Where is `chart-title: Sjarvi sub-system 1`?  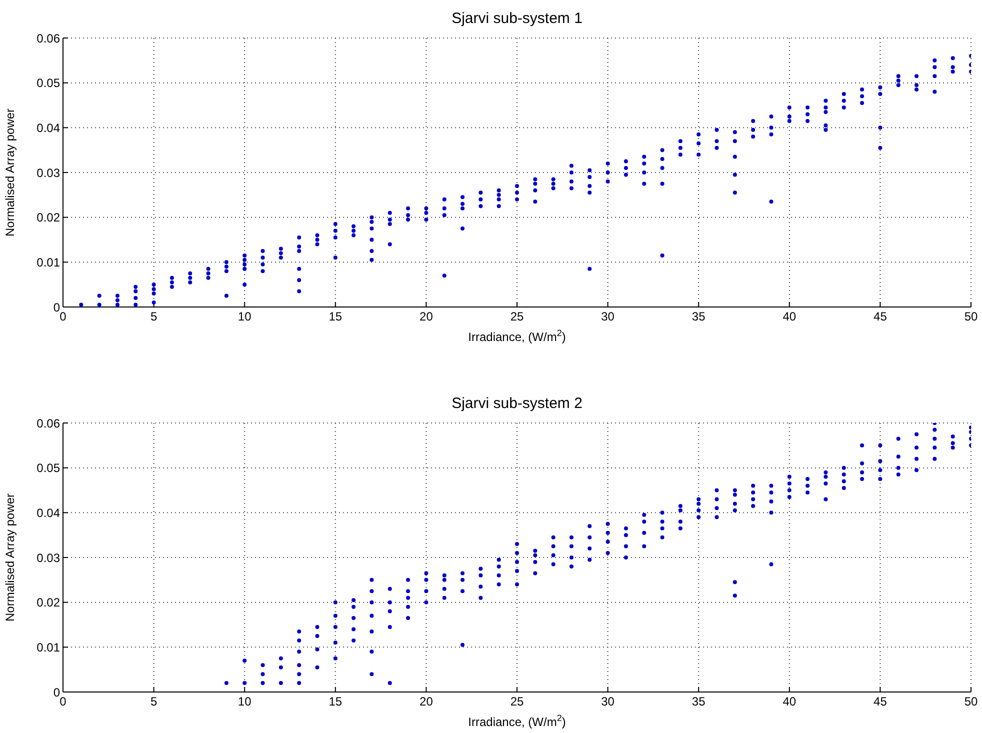
chart-title: Sjarvi sub-system 1 is located at coordinates (517, 18).